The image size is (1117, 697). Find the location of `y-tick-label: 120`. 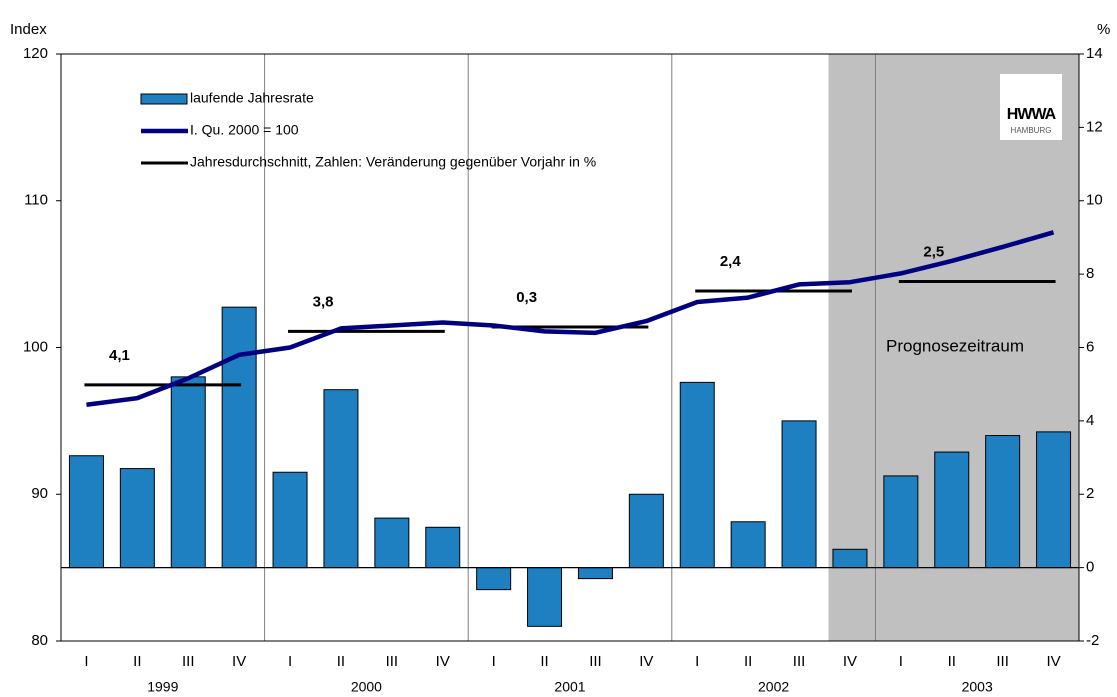

y-tick-label: 120 is located at coordinates (35, 53).